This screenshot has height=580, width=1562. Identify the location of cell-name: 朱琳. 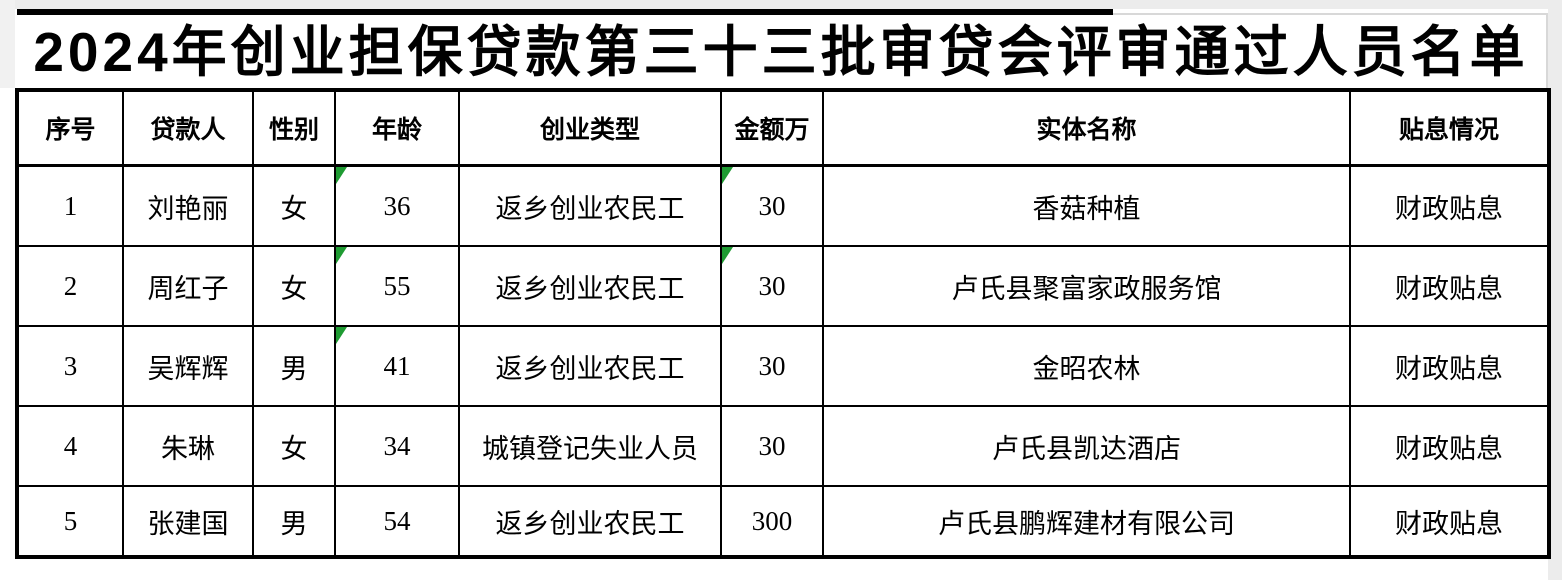
(188, 446).